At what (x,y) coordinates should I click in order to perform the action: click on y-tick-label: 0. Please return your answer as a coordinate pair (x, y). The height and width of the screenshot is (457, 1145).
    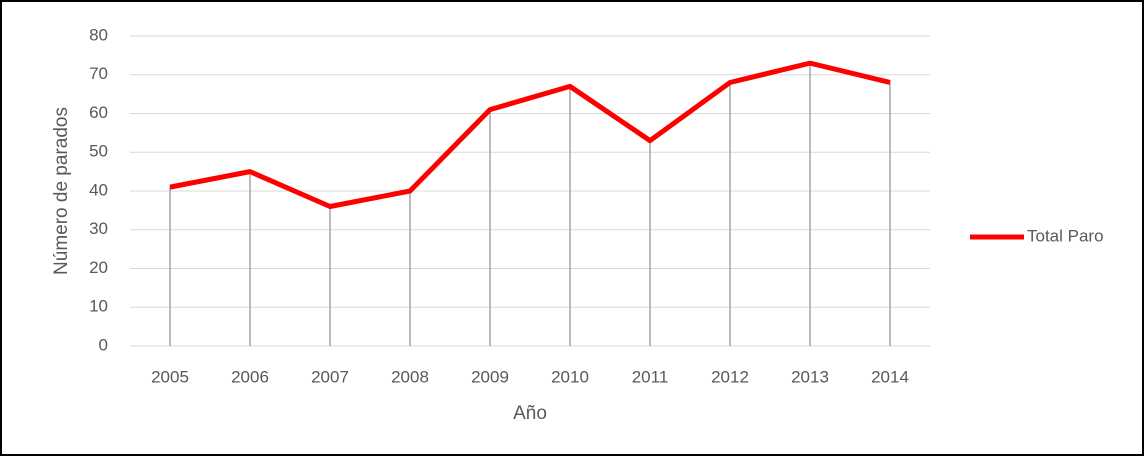
    Looking at the image, I should click on (103, 344).